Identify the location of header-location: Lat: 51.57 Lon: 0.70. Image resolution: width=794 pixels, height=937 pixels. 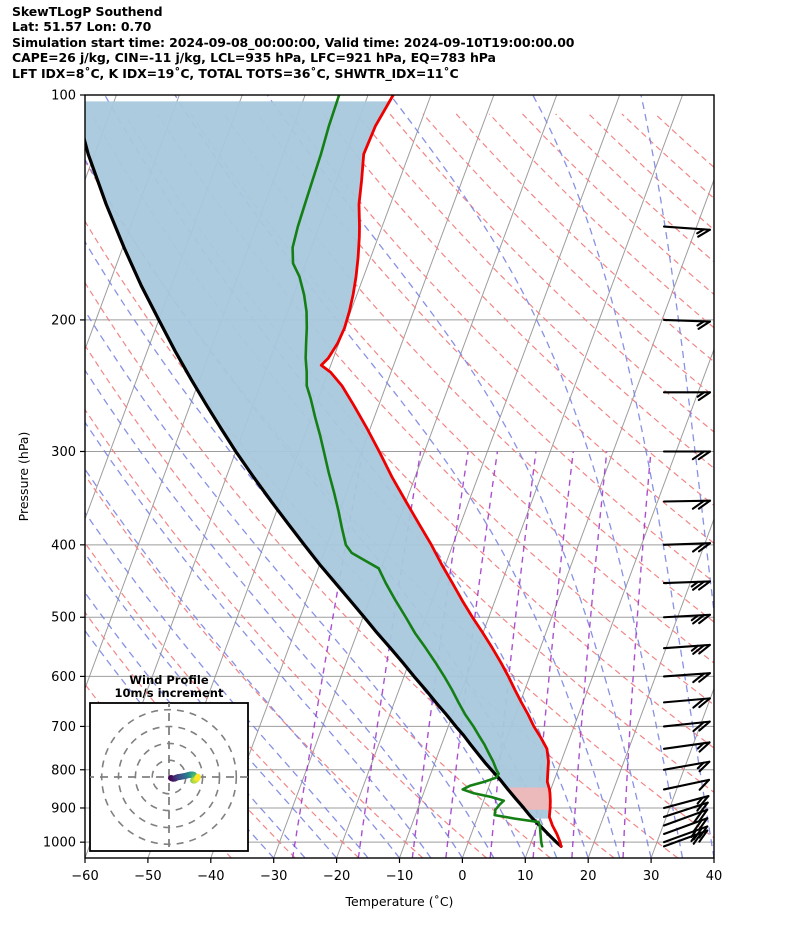
(82, 27).